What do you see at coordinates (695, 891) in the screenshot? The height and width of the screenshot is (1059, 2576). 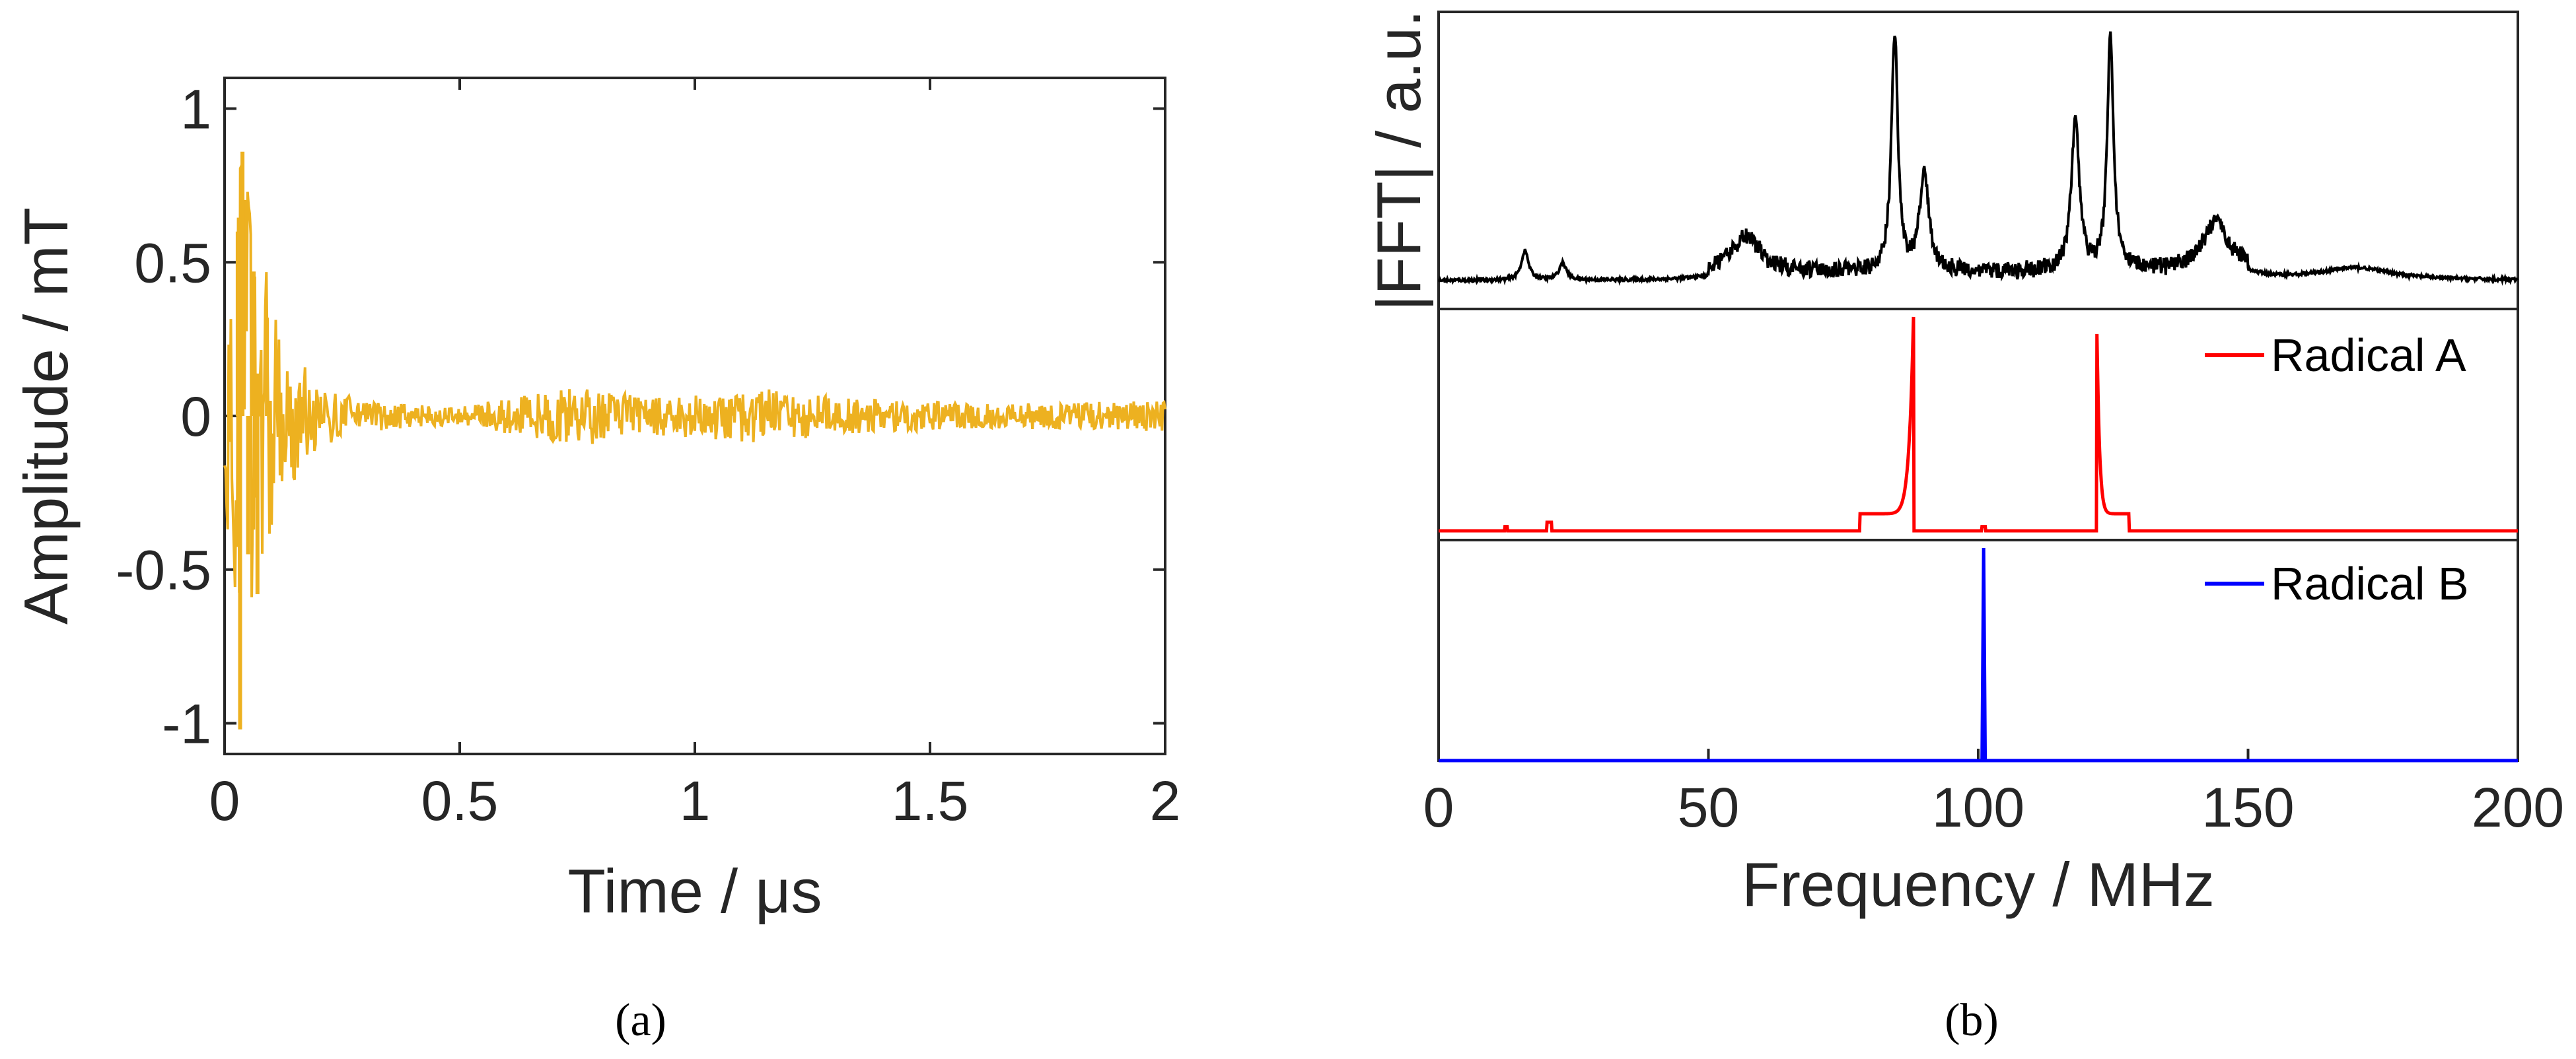 I see `chart-a-xlabel: Time / μs` at bounding box center [695, 891].